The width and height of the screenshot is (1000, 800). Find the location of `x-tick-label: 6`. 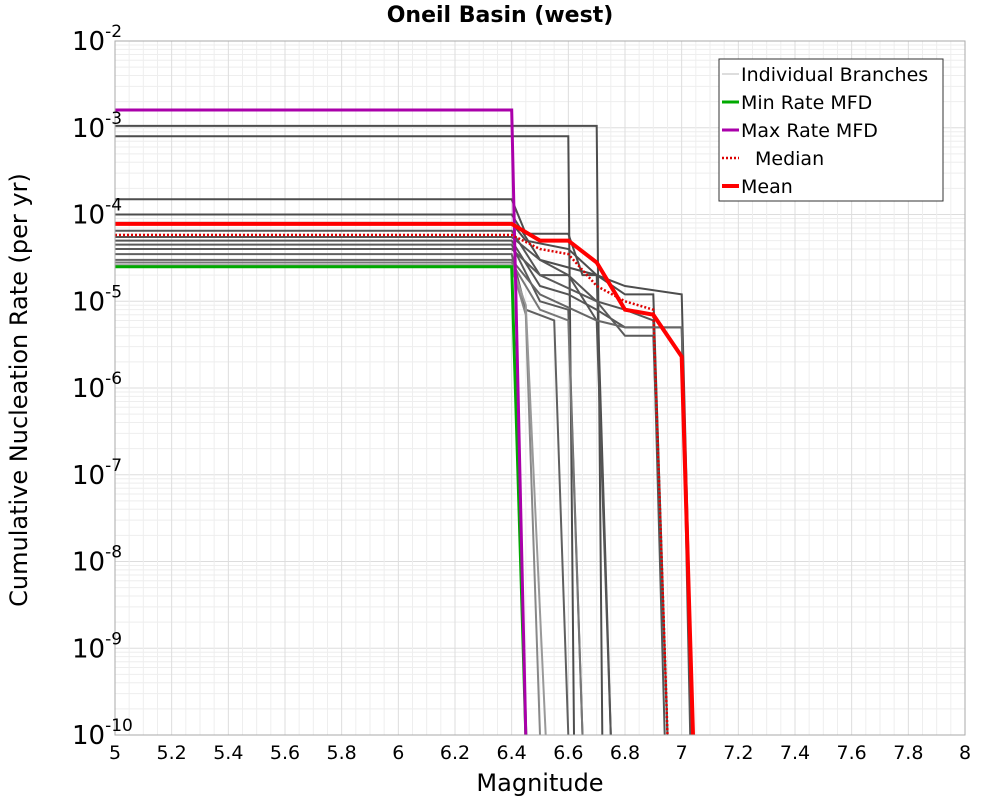

x-tick-label: 6 is located at coordinates (398, 753).